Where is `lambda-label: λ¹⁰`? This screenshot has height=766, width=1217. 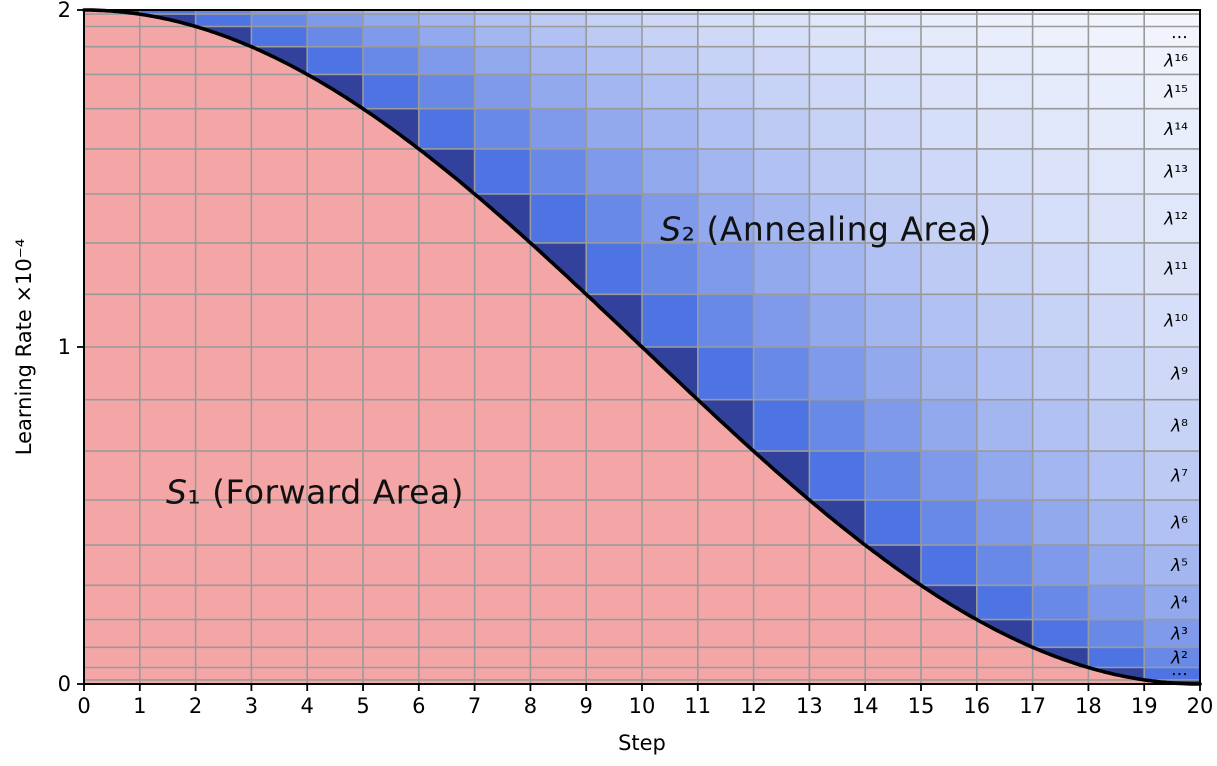 lambda-label: λ¹⁰ is located at coordinates (1175, 322).